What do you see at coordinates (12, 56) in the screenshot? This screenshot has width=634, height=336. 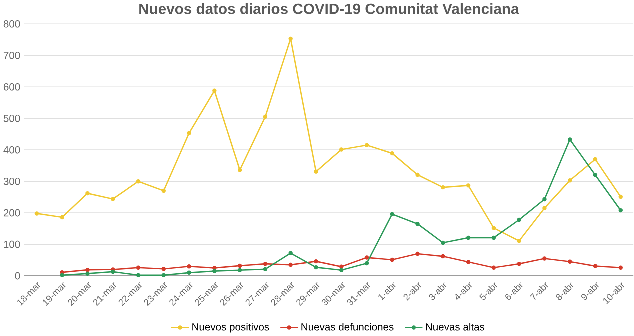 I see `y-tick-label: 700` at bounding box center [12, 56].